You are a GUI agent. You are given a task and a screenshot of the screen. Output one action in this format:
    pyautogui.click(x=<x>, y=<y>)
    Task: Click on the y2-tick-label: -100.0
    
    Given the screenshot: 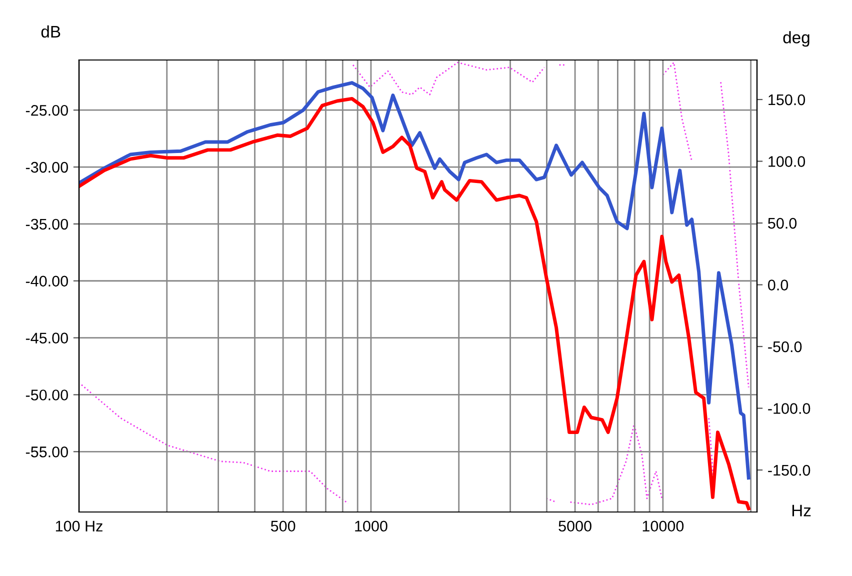 What is the action you would take?
    pyautogui.click(x=789, y=408)
    